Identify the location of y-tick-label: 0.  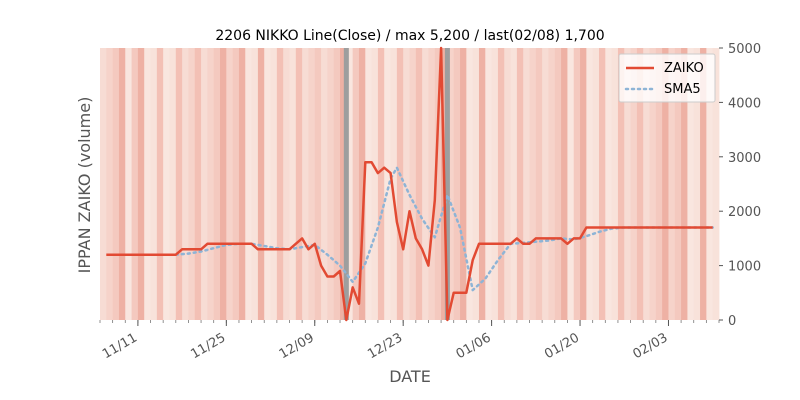
(732, 321).